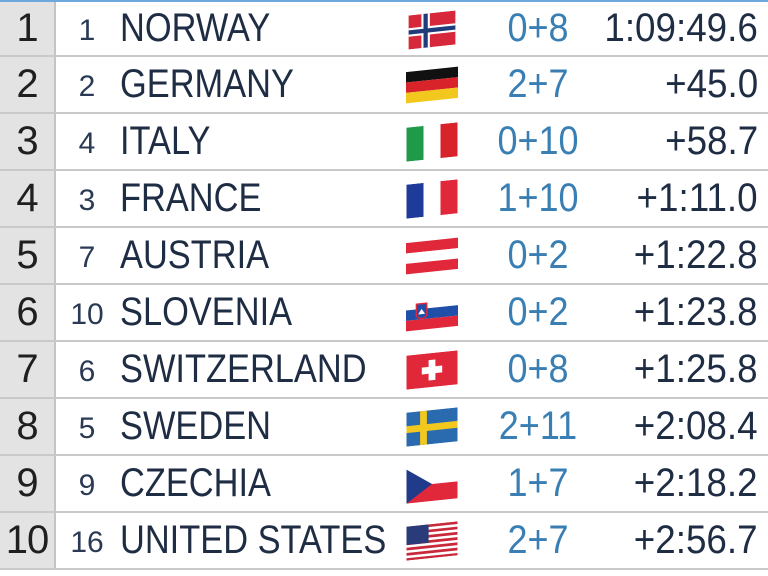 The width and height of the screenshot is (768, 576). Describe the element at coordinates (87, 428) in the screenshot. I see `bib-number: 5` at that location.